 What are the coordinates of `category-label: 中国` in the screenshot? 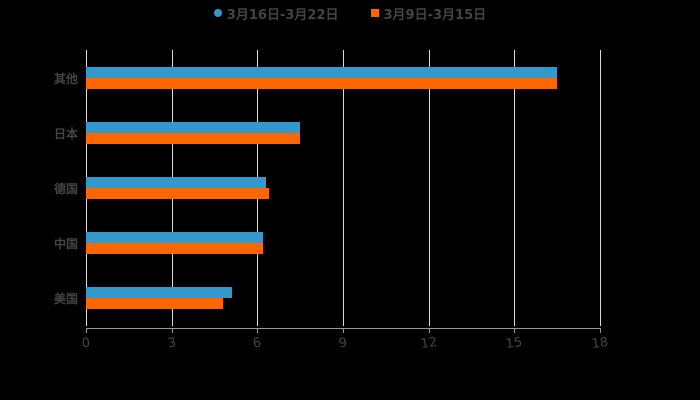 It's located at (65, 244).